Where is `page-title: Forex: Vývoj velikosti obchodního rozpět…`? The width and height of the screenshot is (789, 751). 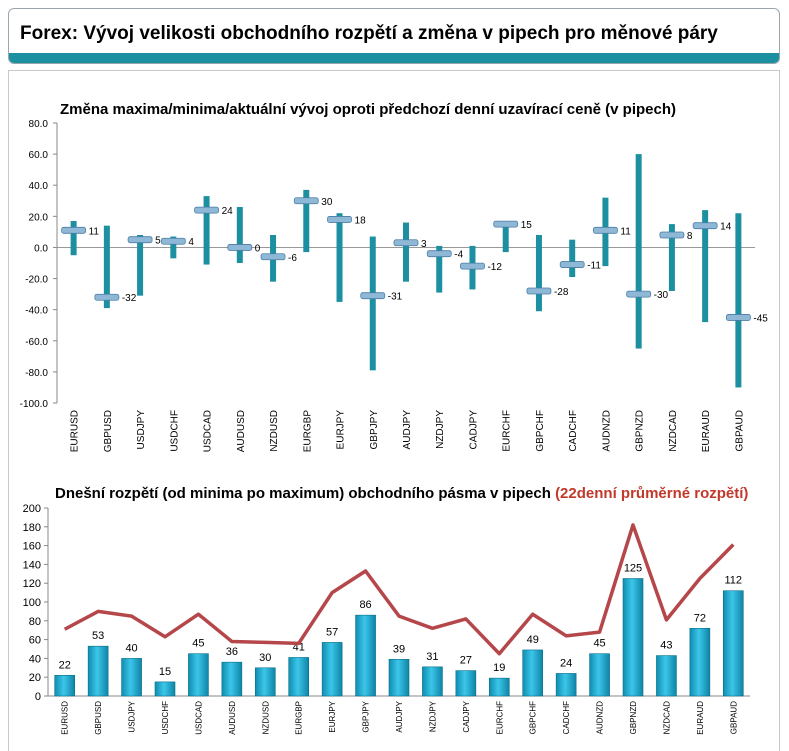 page-title: Forex: Vývoj velikosti obchodního rozpět… is located at coordinates (369, 33).